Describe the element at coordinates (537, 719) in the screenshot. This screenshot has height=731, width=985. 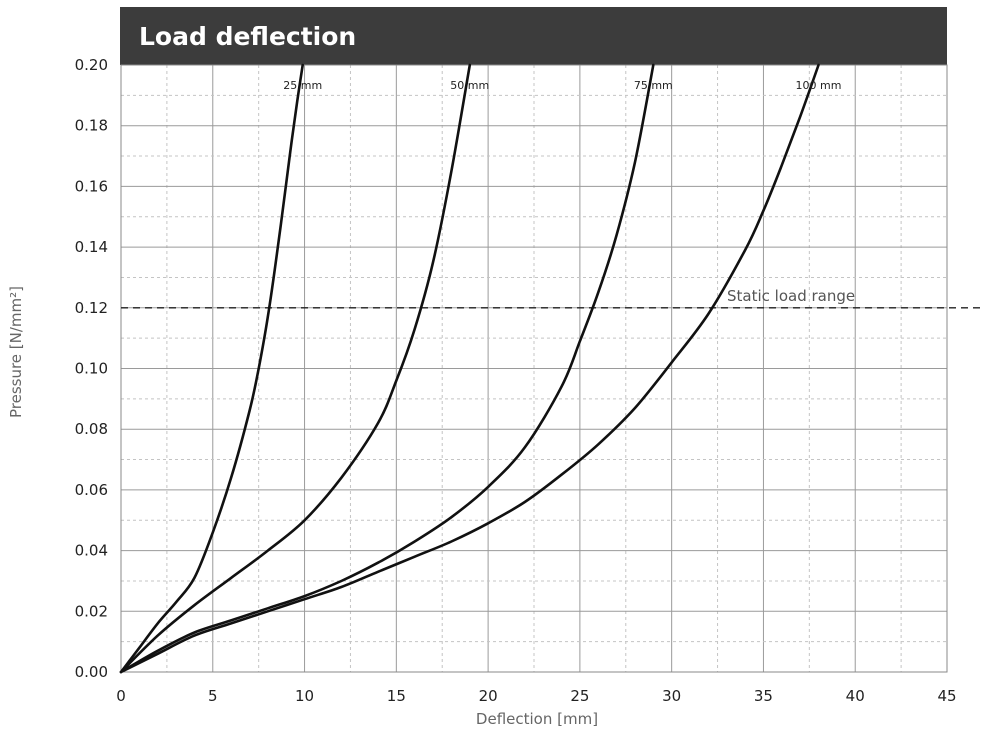
I see `x-axis-label: Deflection [mm]` at that location.